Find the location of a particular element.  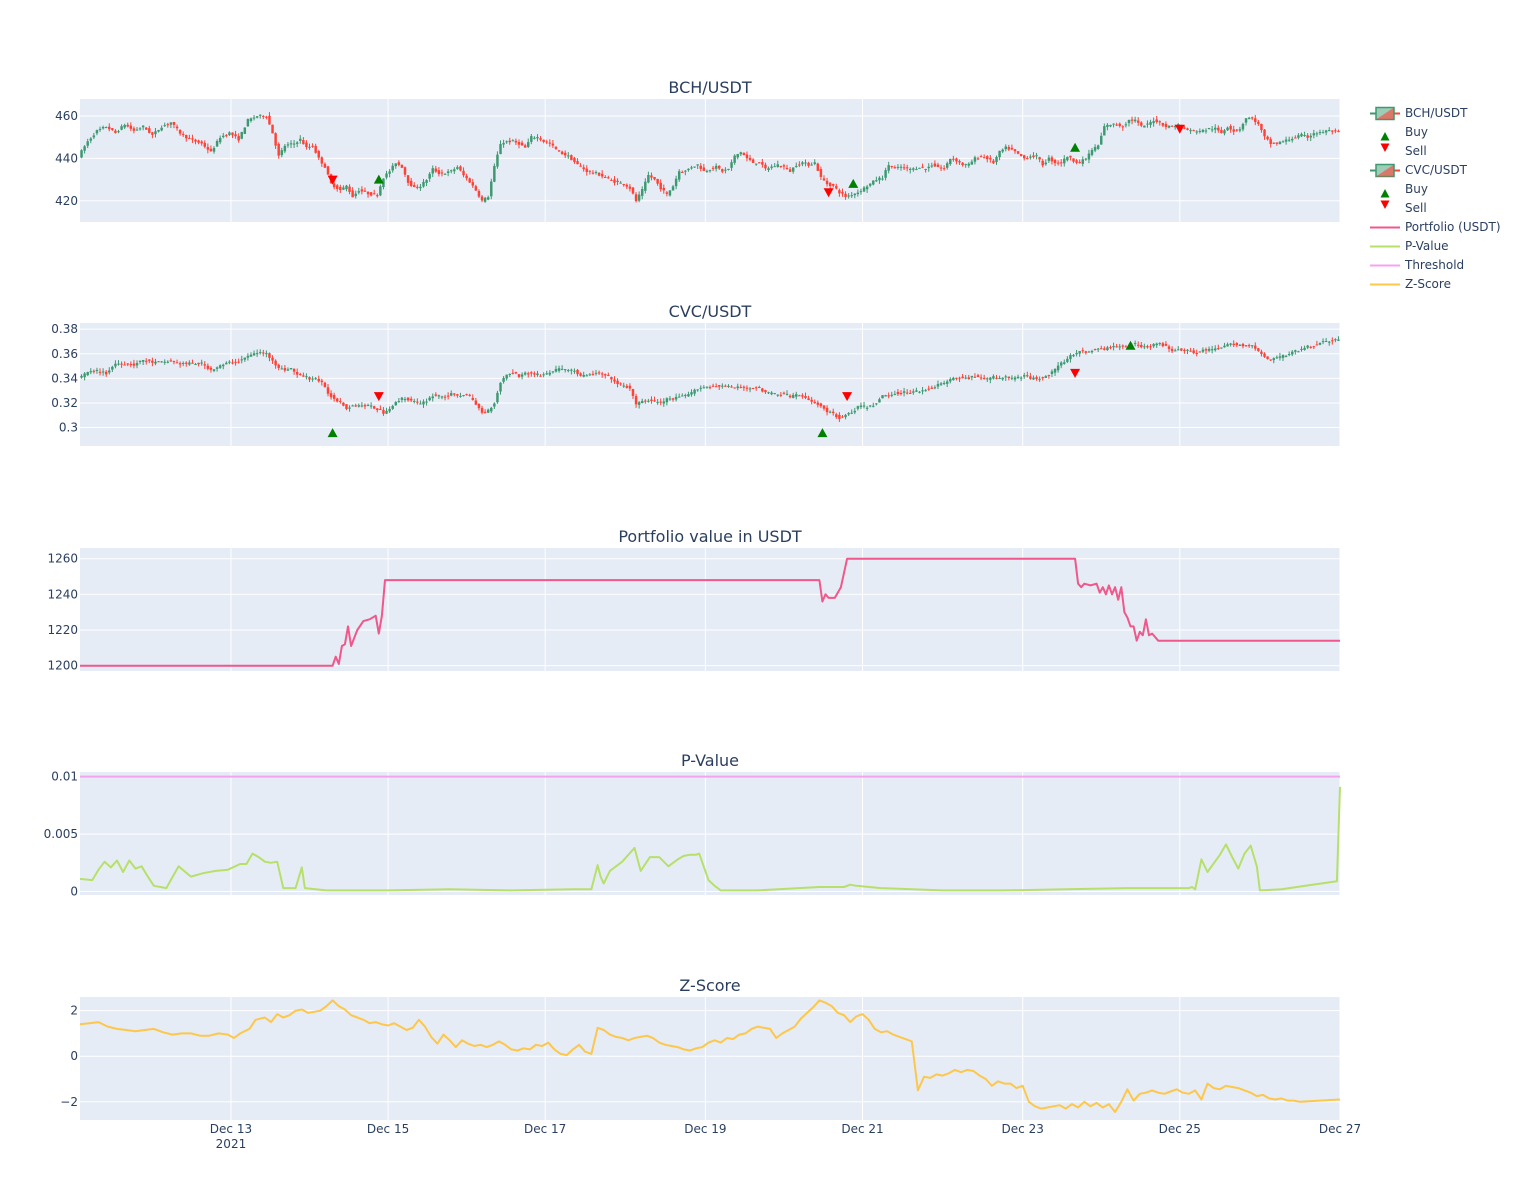

legend-item-buy-bch: Buy is located at coordinates (1434, 137).